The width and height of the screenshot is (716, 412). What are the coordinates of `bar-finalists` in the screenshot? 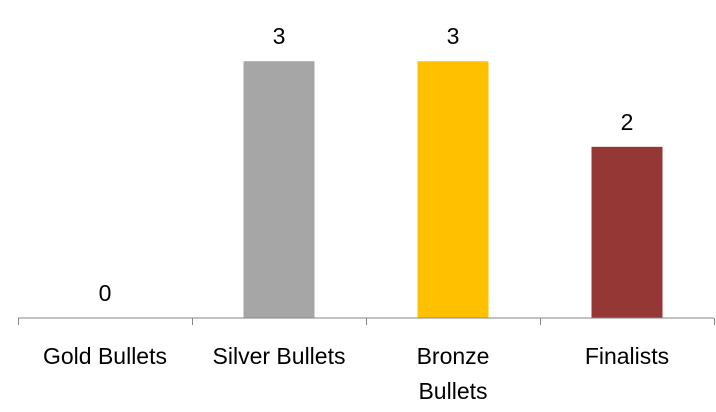 It's located at (627, 232).